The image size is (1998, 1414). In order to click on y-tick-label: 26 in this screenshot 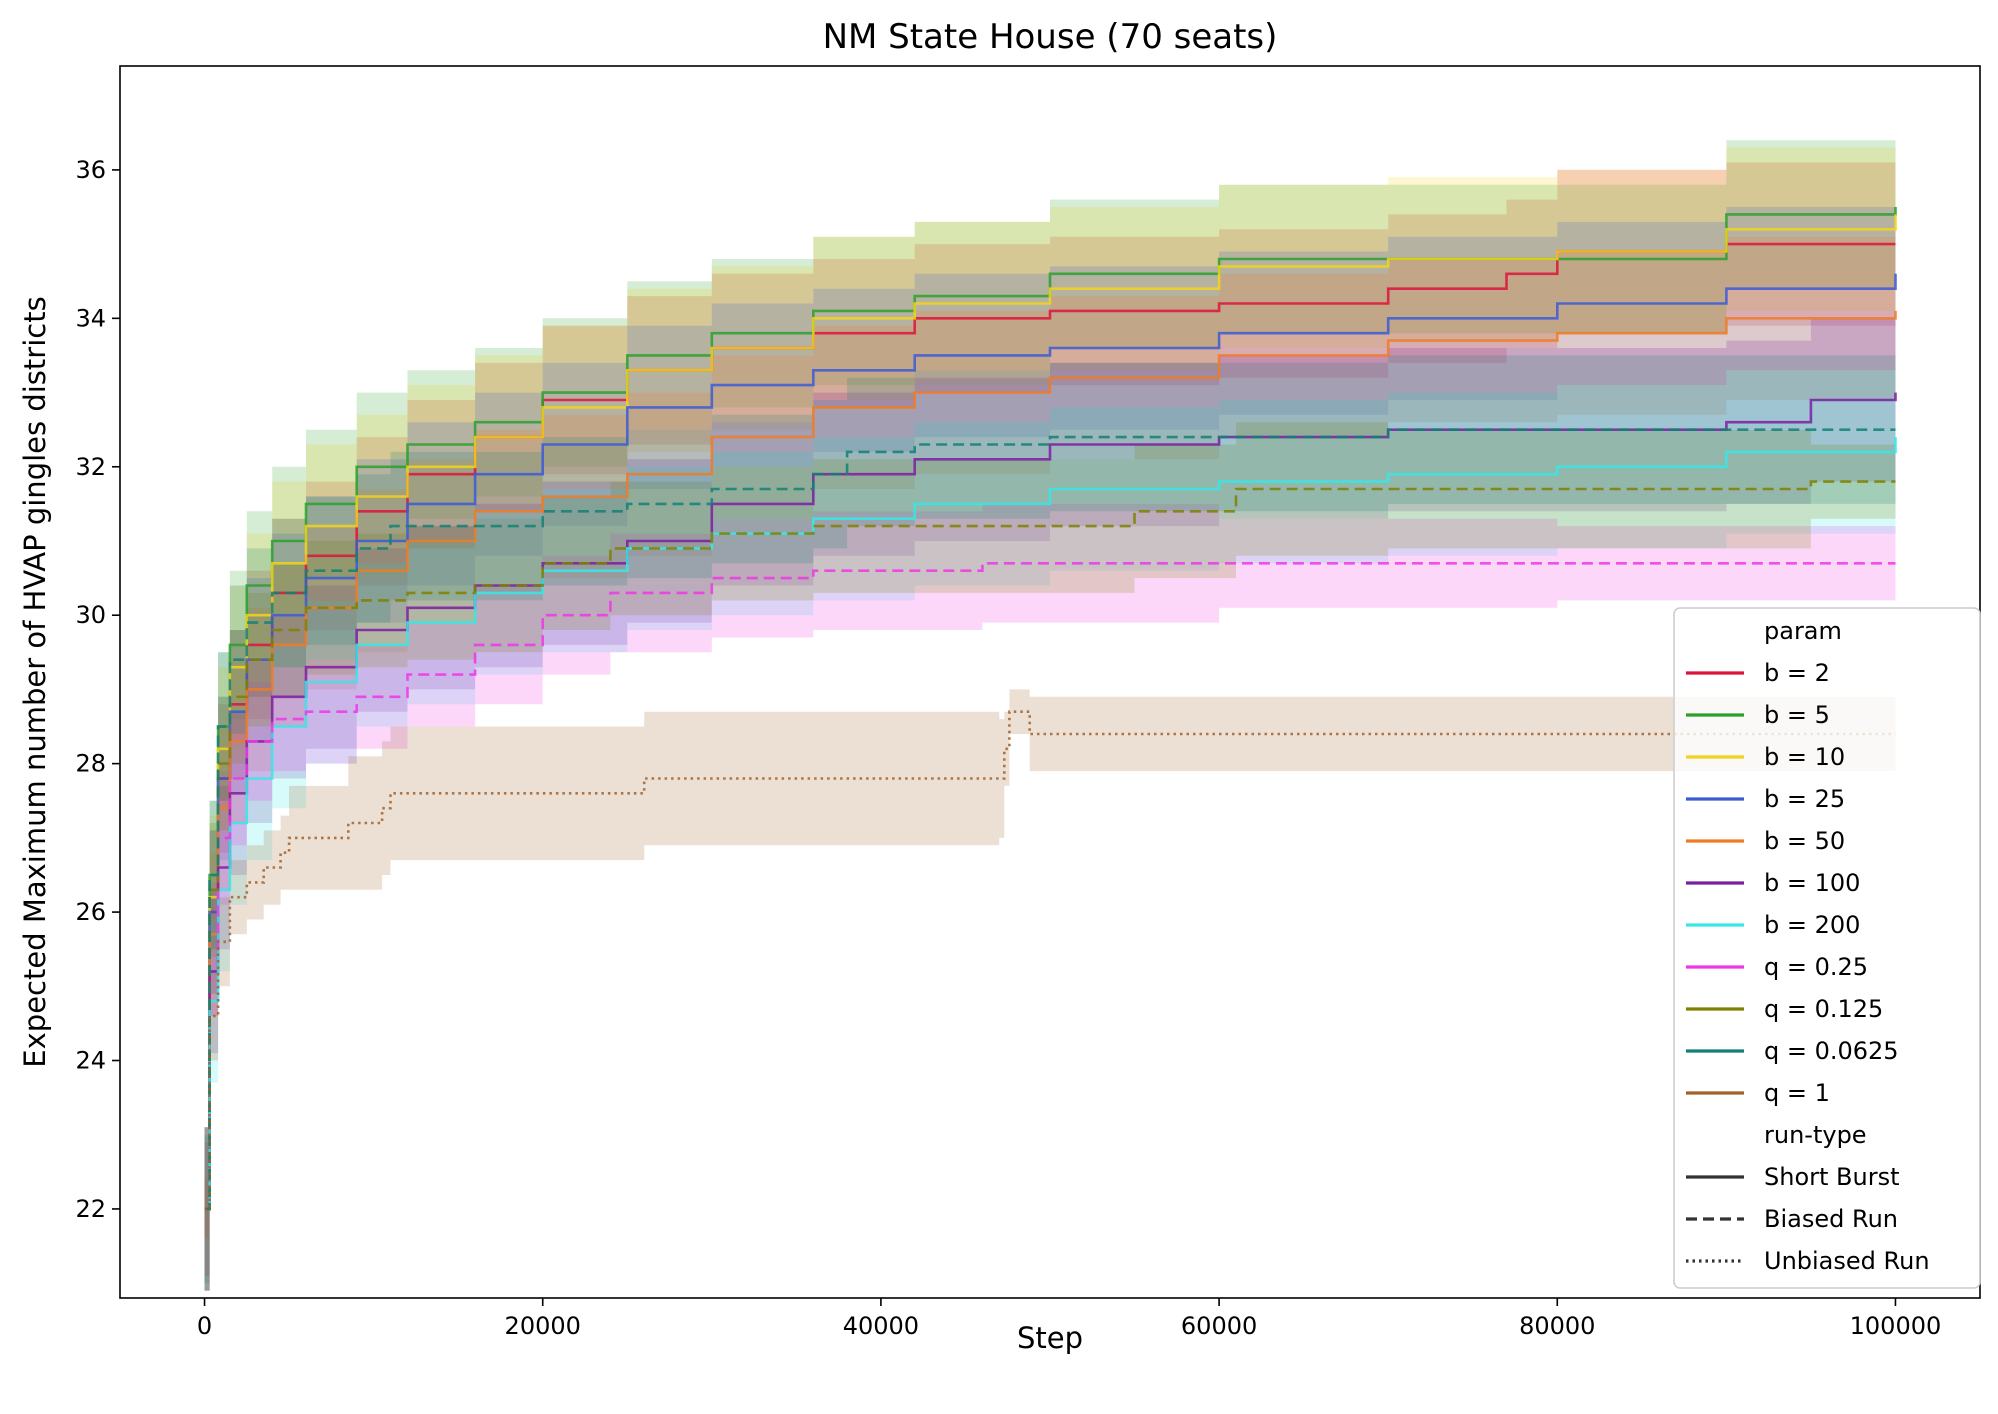, I will do `click(90, 912)`.